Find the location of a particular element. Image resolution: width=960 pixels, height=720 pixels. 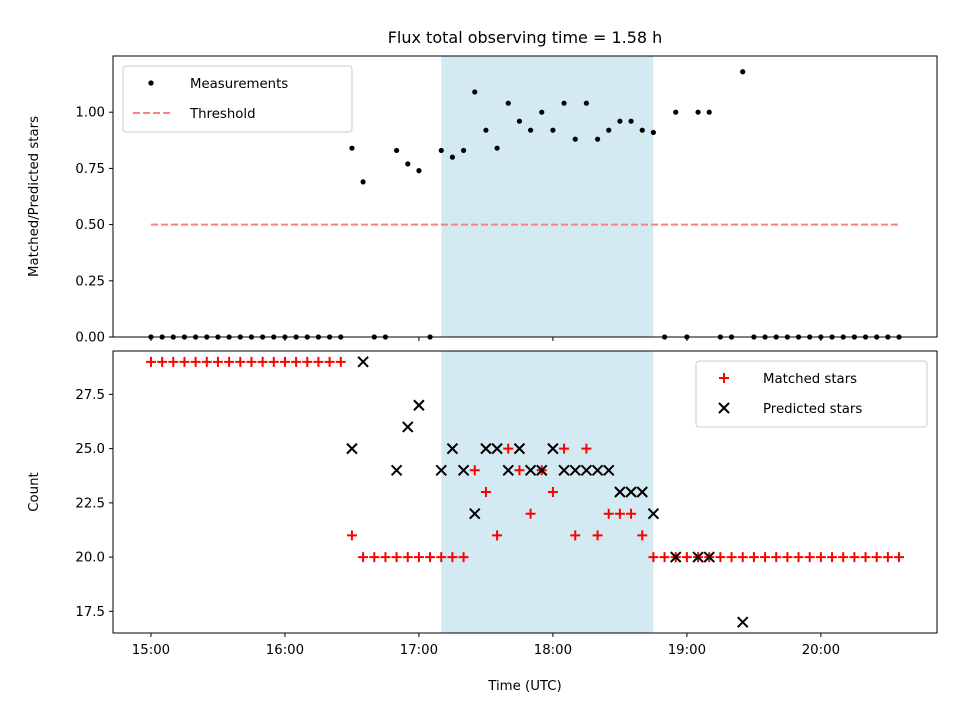

x-tick-label: 19:00 is located at coordinates (687, 650).